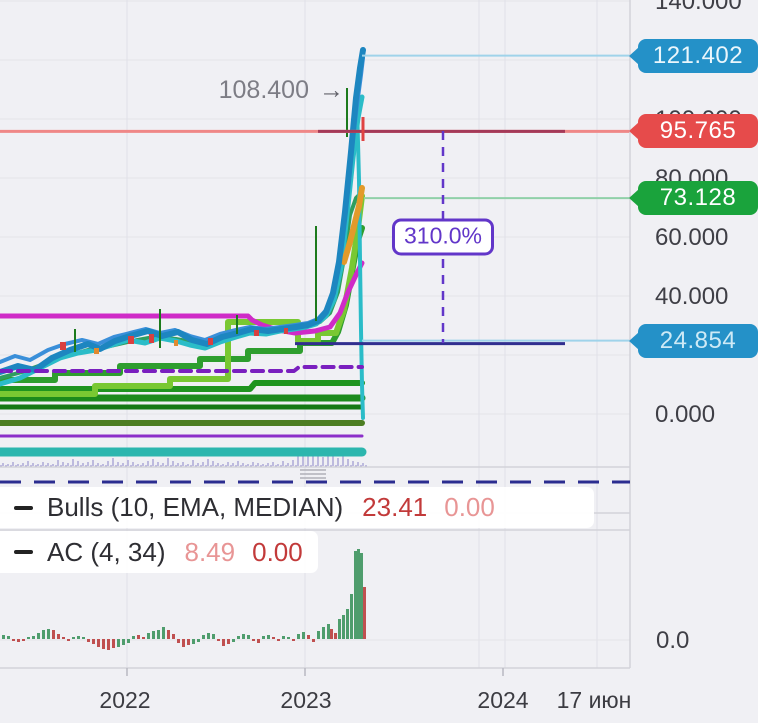  I want to click on price-tick-label: 0.000, so click(685, 414).